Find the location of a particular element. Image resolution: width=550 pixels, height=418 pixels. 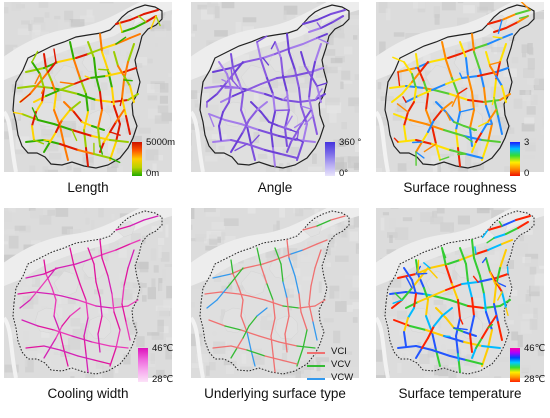

legend-label-vci: VCI is located at coordinates (339, 351).